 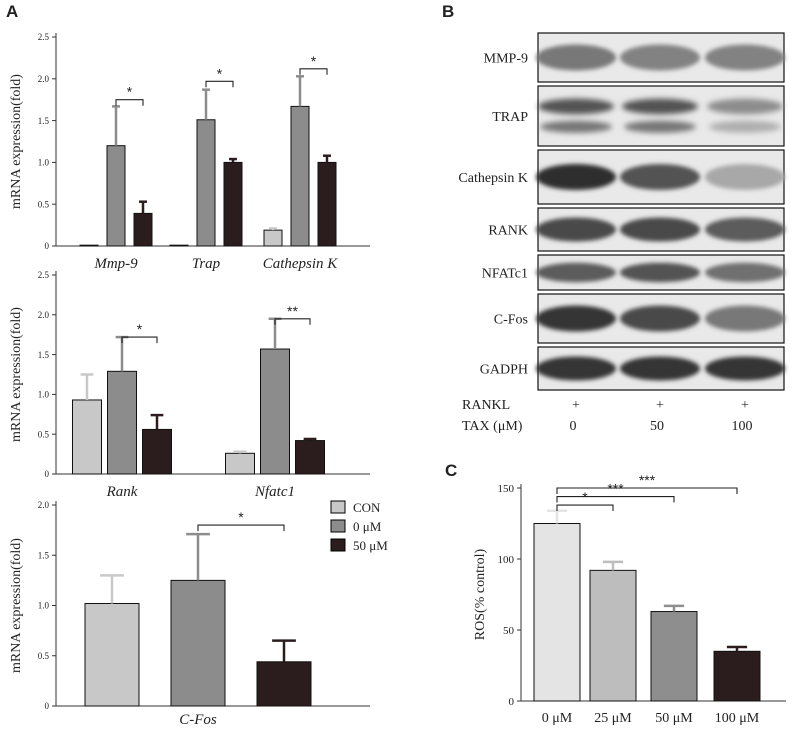 I want to click on chart-legend: CON 0 μM 50 μM, so click(x=359, y=526).